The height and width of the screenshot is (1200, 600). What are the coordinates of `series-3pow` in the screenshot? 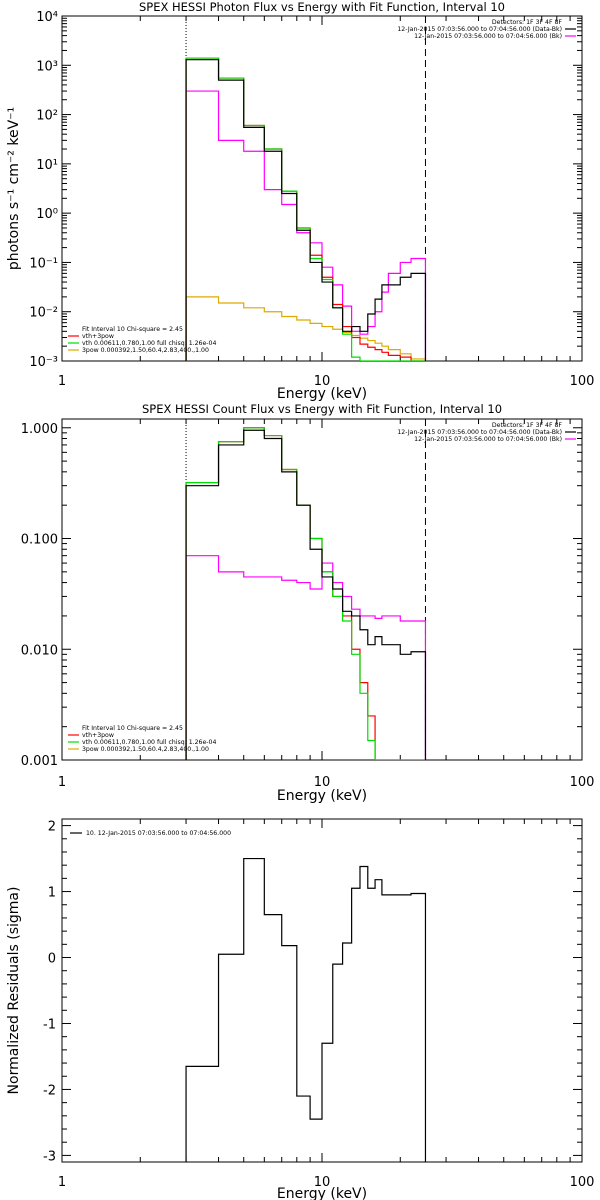 It's located at (306, 328).